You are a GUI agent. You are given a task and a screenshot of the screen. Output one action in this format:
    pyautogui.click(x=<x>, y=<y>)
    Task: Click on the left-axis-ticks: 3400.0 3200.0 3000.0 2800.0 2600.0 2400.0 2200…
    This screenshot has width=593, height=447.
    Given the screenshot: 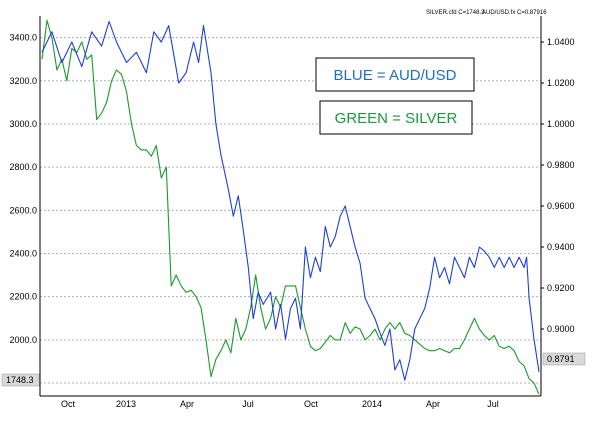 What is the action you would take?
    pyautogui.click(x=23, y=210)
    